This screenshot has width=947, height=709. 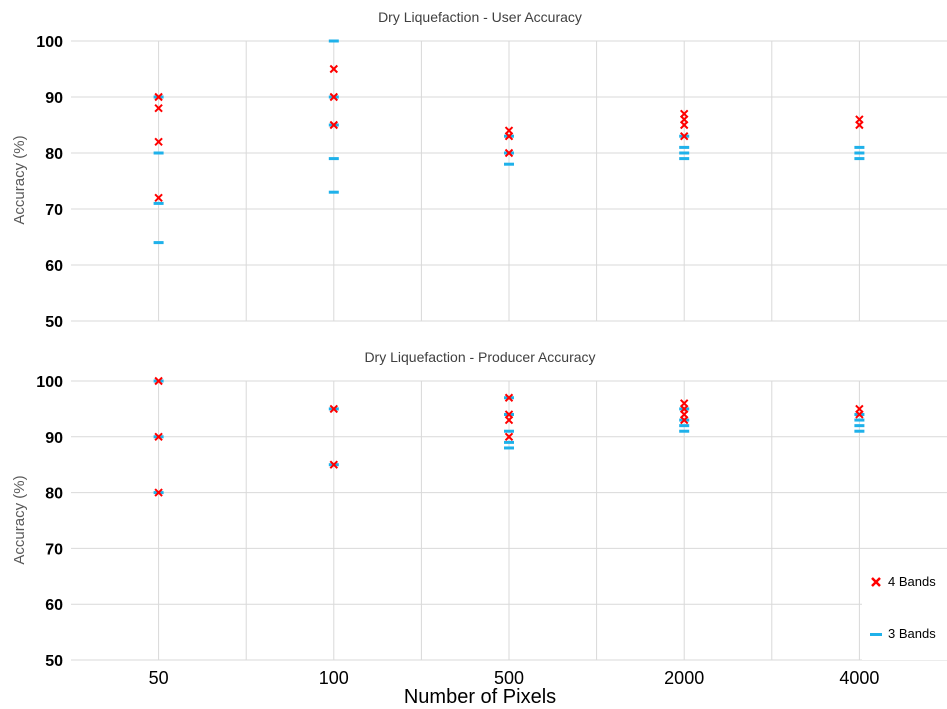 I want to click on producer-accuracy-ylabel: Accuracy (%), so click(x=19, y=519).